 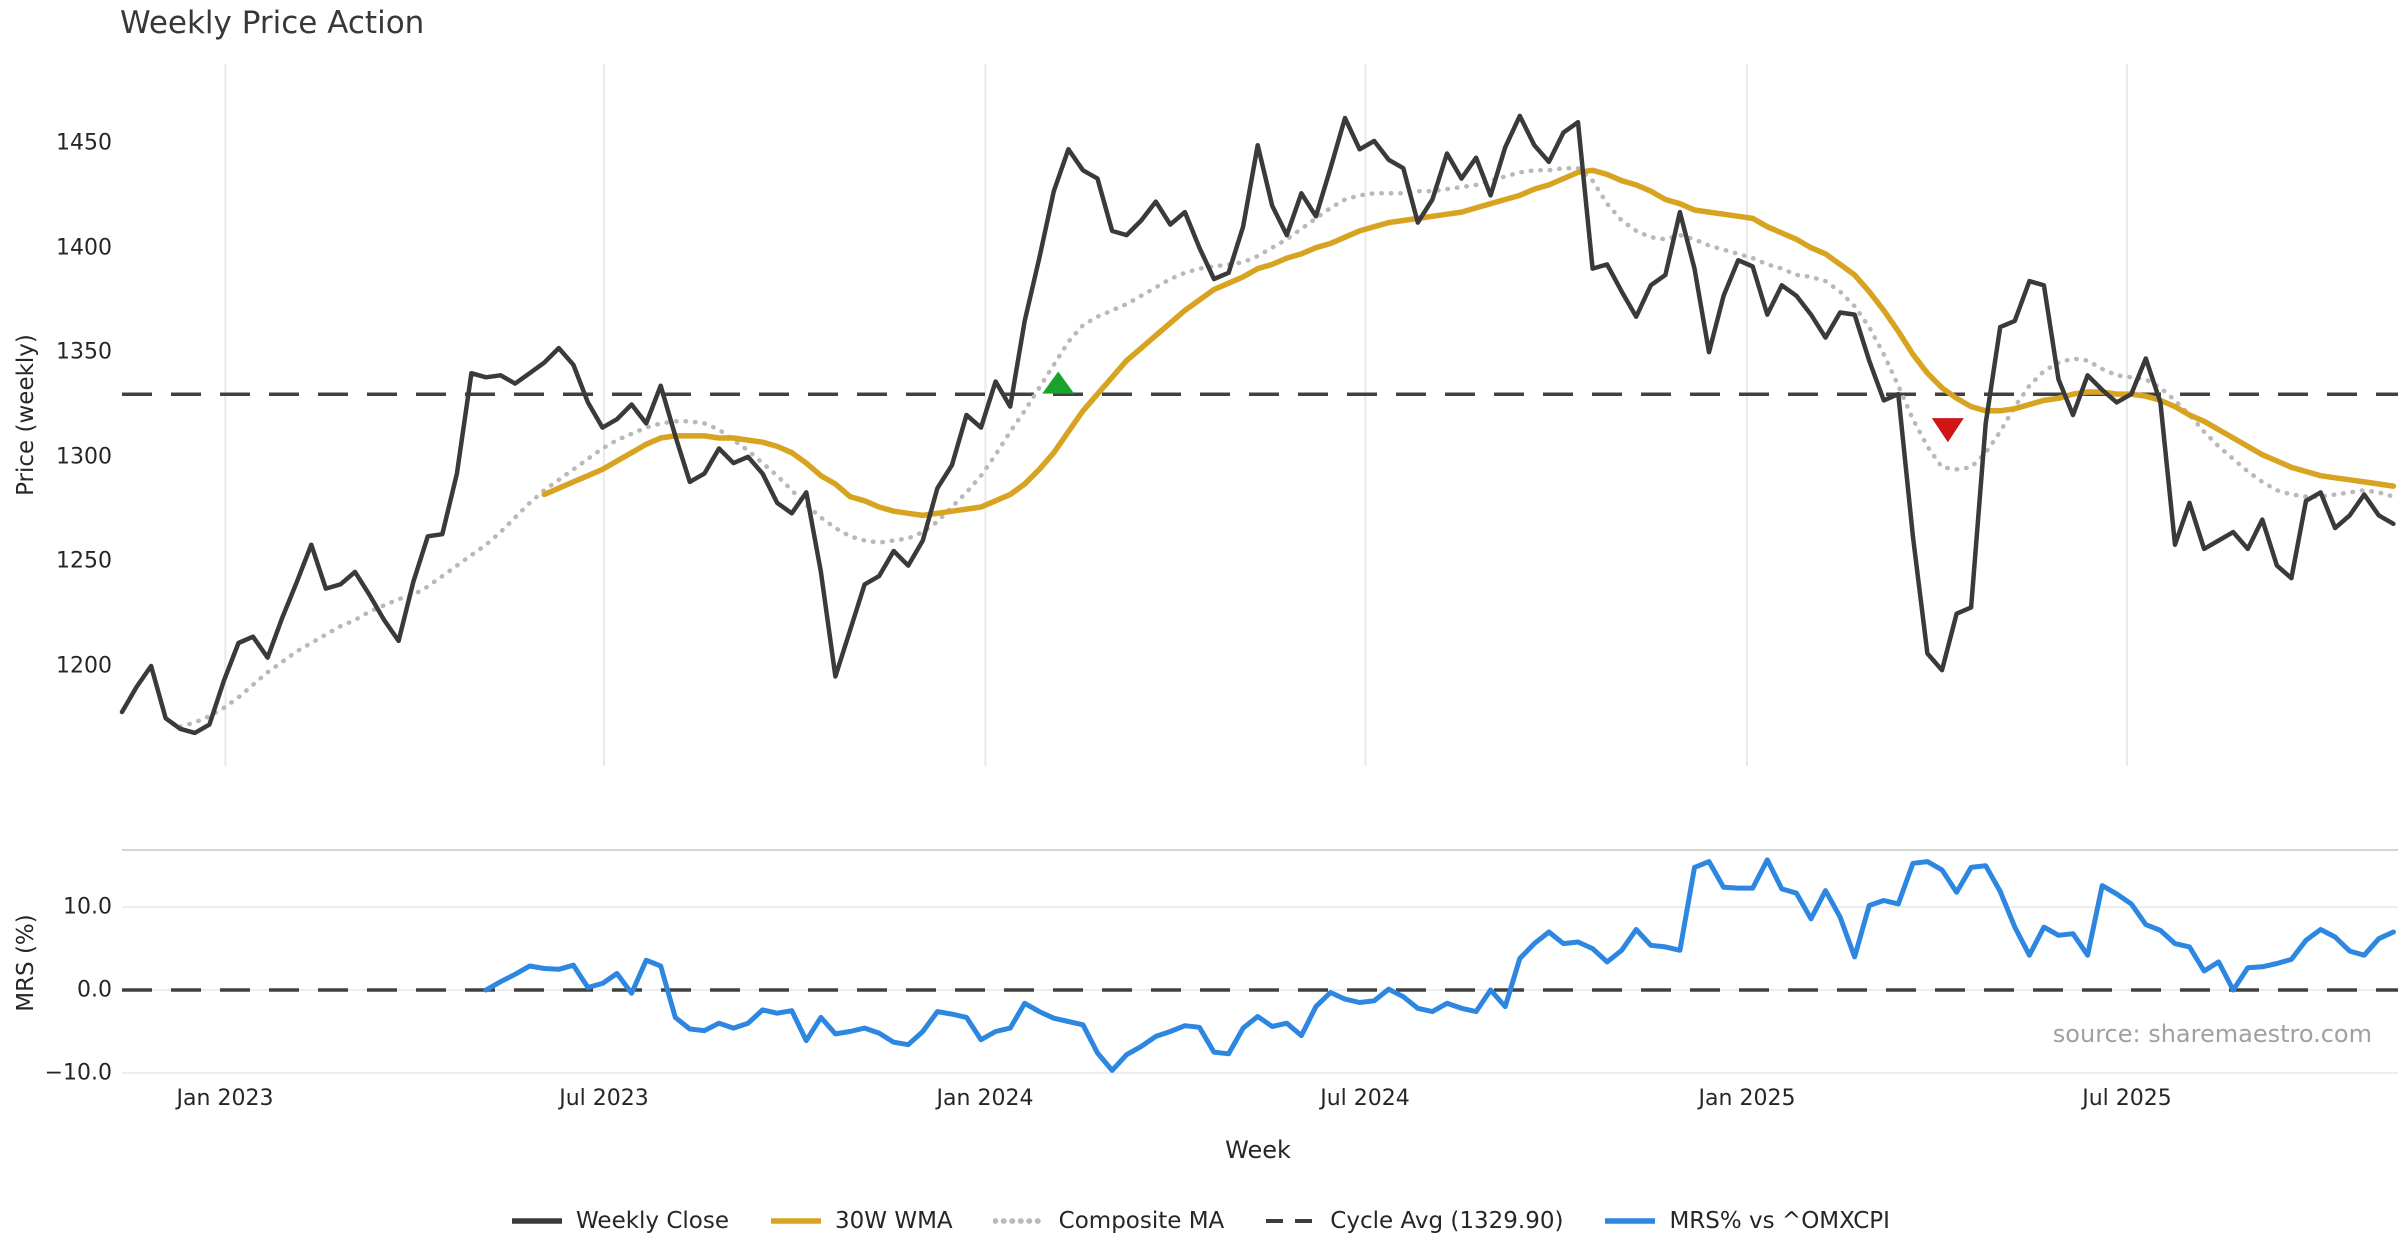 I want to click on chart-title: Weekly Price Action, so click(x=272, y=23).